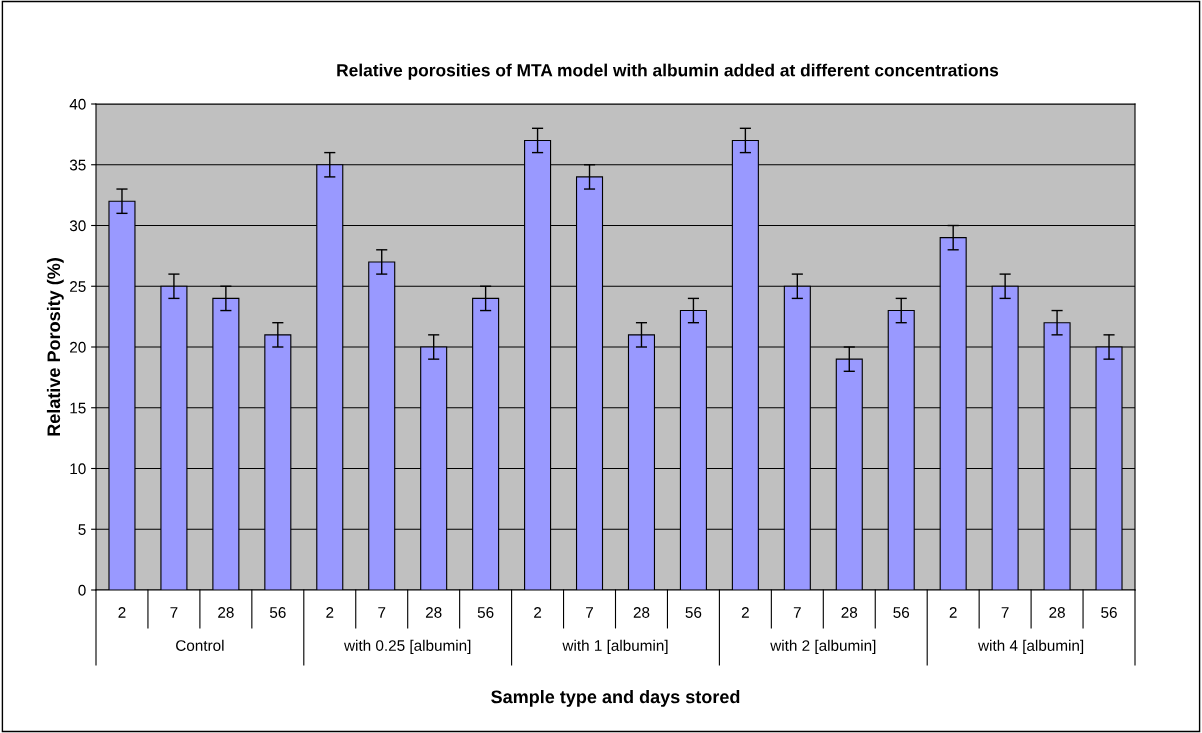  What do you see at coordinates (77, 104) in the screenshot?
I see `y-tick-label: 40` at bounding box center [77, 104].